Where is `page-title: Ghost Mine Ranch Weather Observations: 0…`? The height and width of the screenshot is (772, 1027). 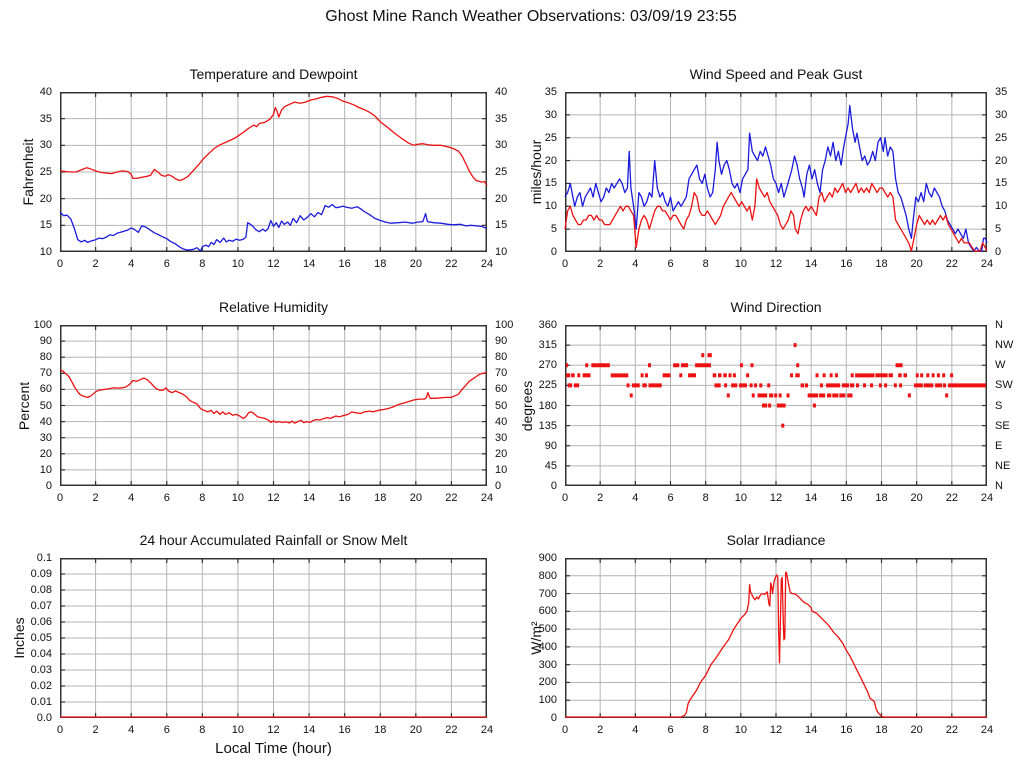
page-title: Ghost Mine Ranch Weather Observations: 0… is located at coordinates (531, 16).